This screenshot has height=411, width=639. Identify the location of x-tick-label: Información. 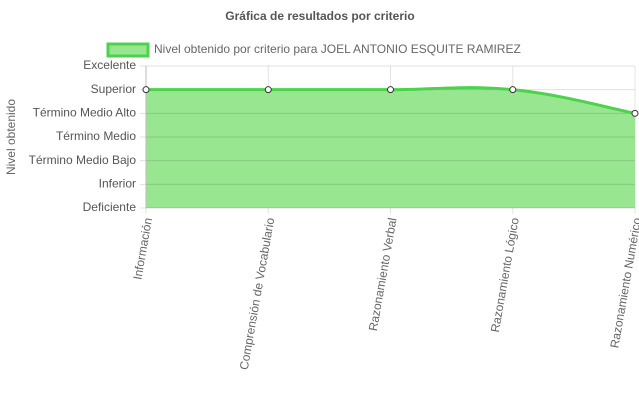
(142, 249).